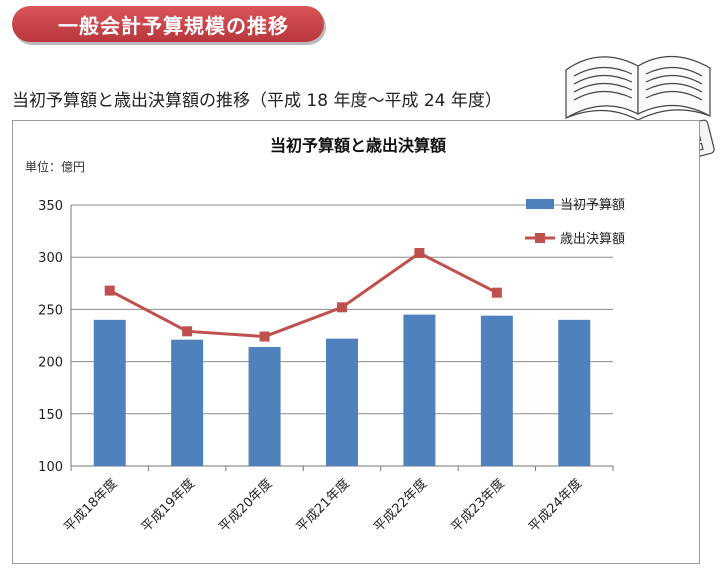 The image size is (722, 569). What do you see at coordinates (50, 363) in the screenshot?
I see `y-tick-label: 200` at bounding box center [50, 363].